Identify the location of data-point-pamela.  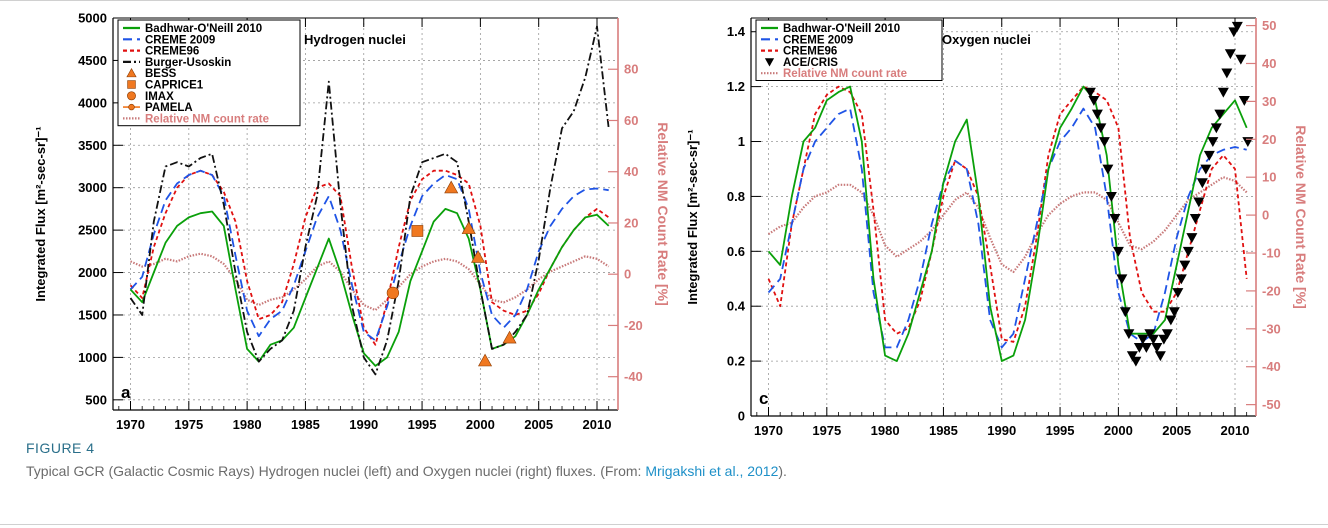
(478, 256).